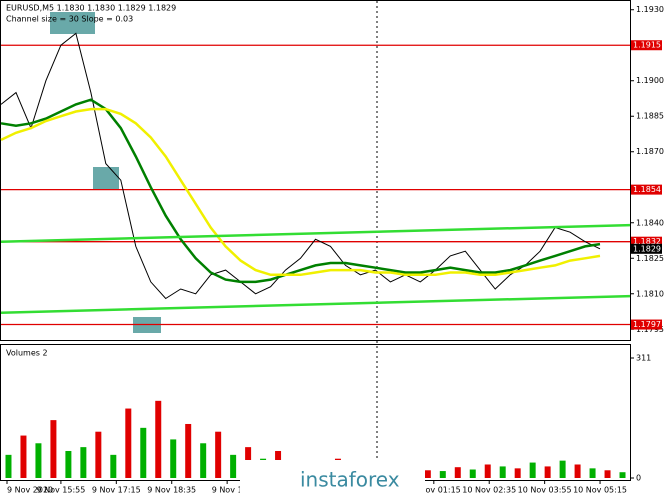  What do you see at coordinates (650, 116) in the screenshot?
I see `y-tick-label: 1.1885` at bounding box center [650, 116].